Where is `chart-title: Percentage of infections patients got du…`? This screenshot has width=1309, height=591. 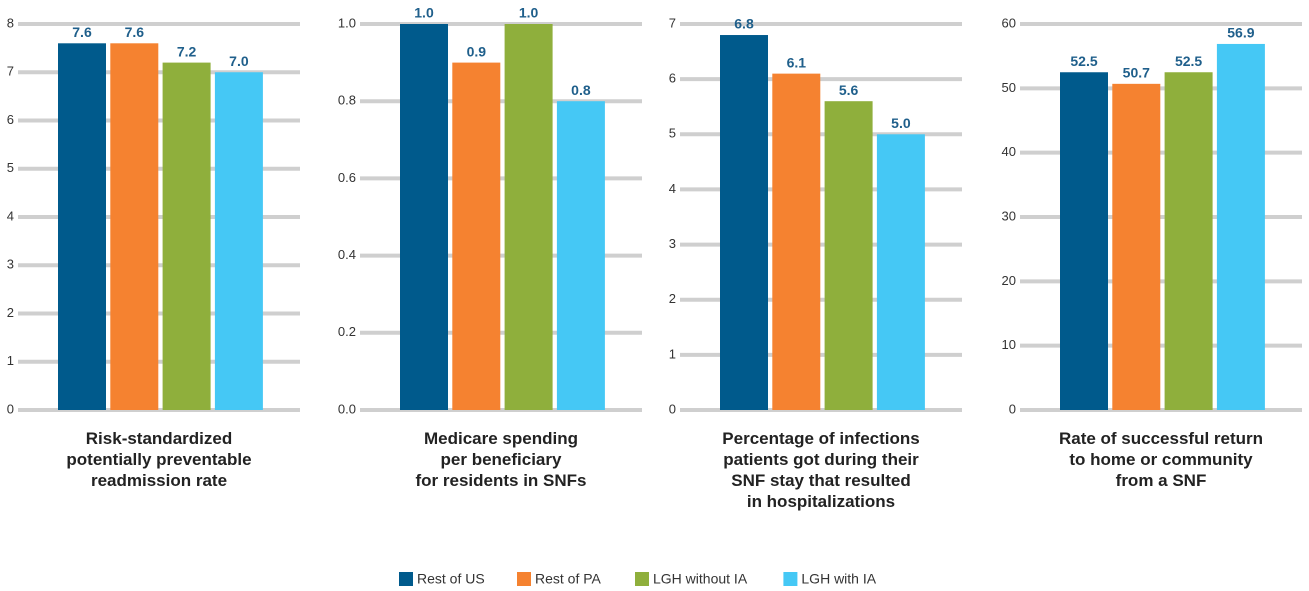
chart-title: Percentage of infections patients got du… is located at coordinates (821, 470).